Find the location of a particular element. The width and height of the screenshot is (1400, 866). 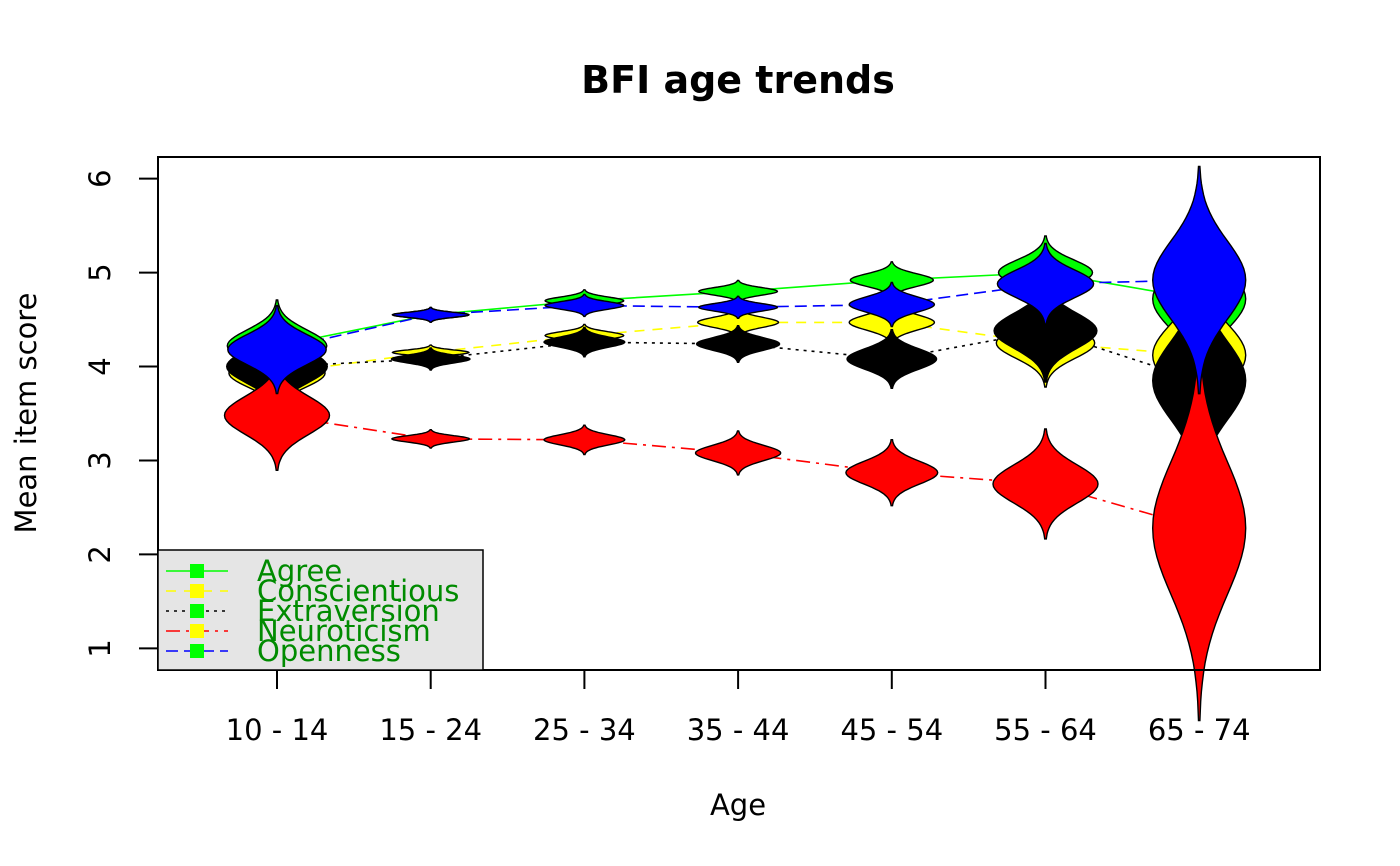

x-tick-label: 25 - 34 is located at coordinates (584, 730).